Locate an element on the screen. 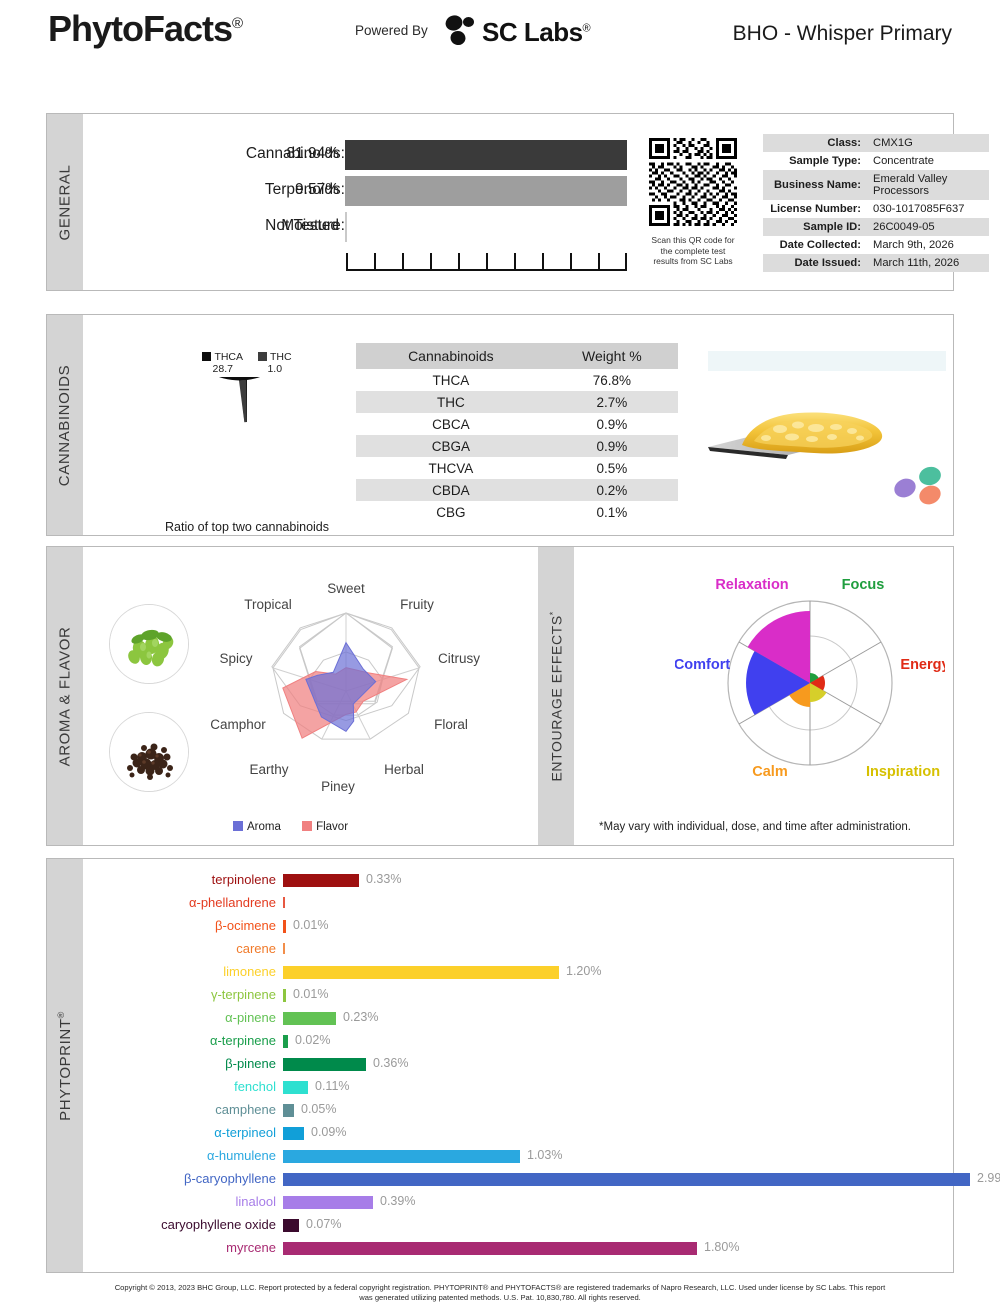  terpene-row: β-pinene 0.36% is located at coordinates (514, 1064).